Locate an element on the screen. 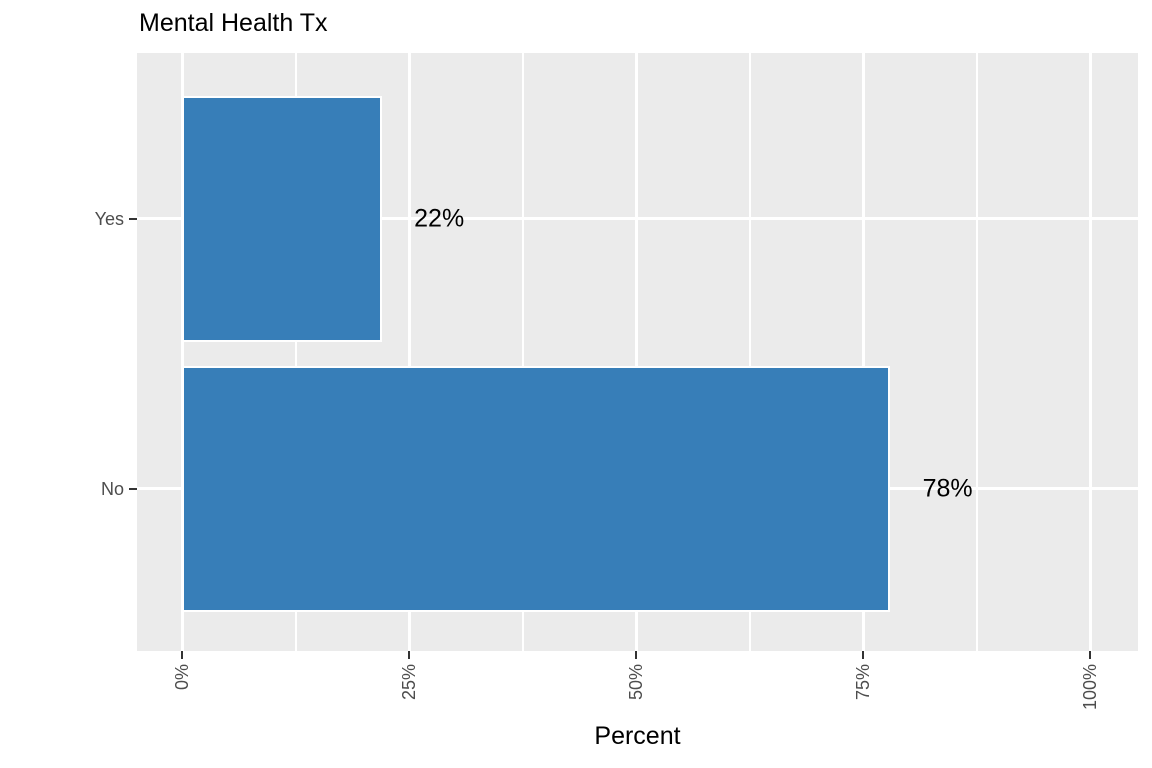 The width and height of the screenshot is (1152, 768). x-axis-tick-label: 75% is located at coordinates (863, 682).